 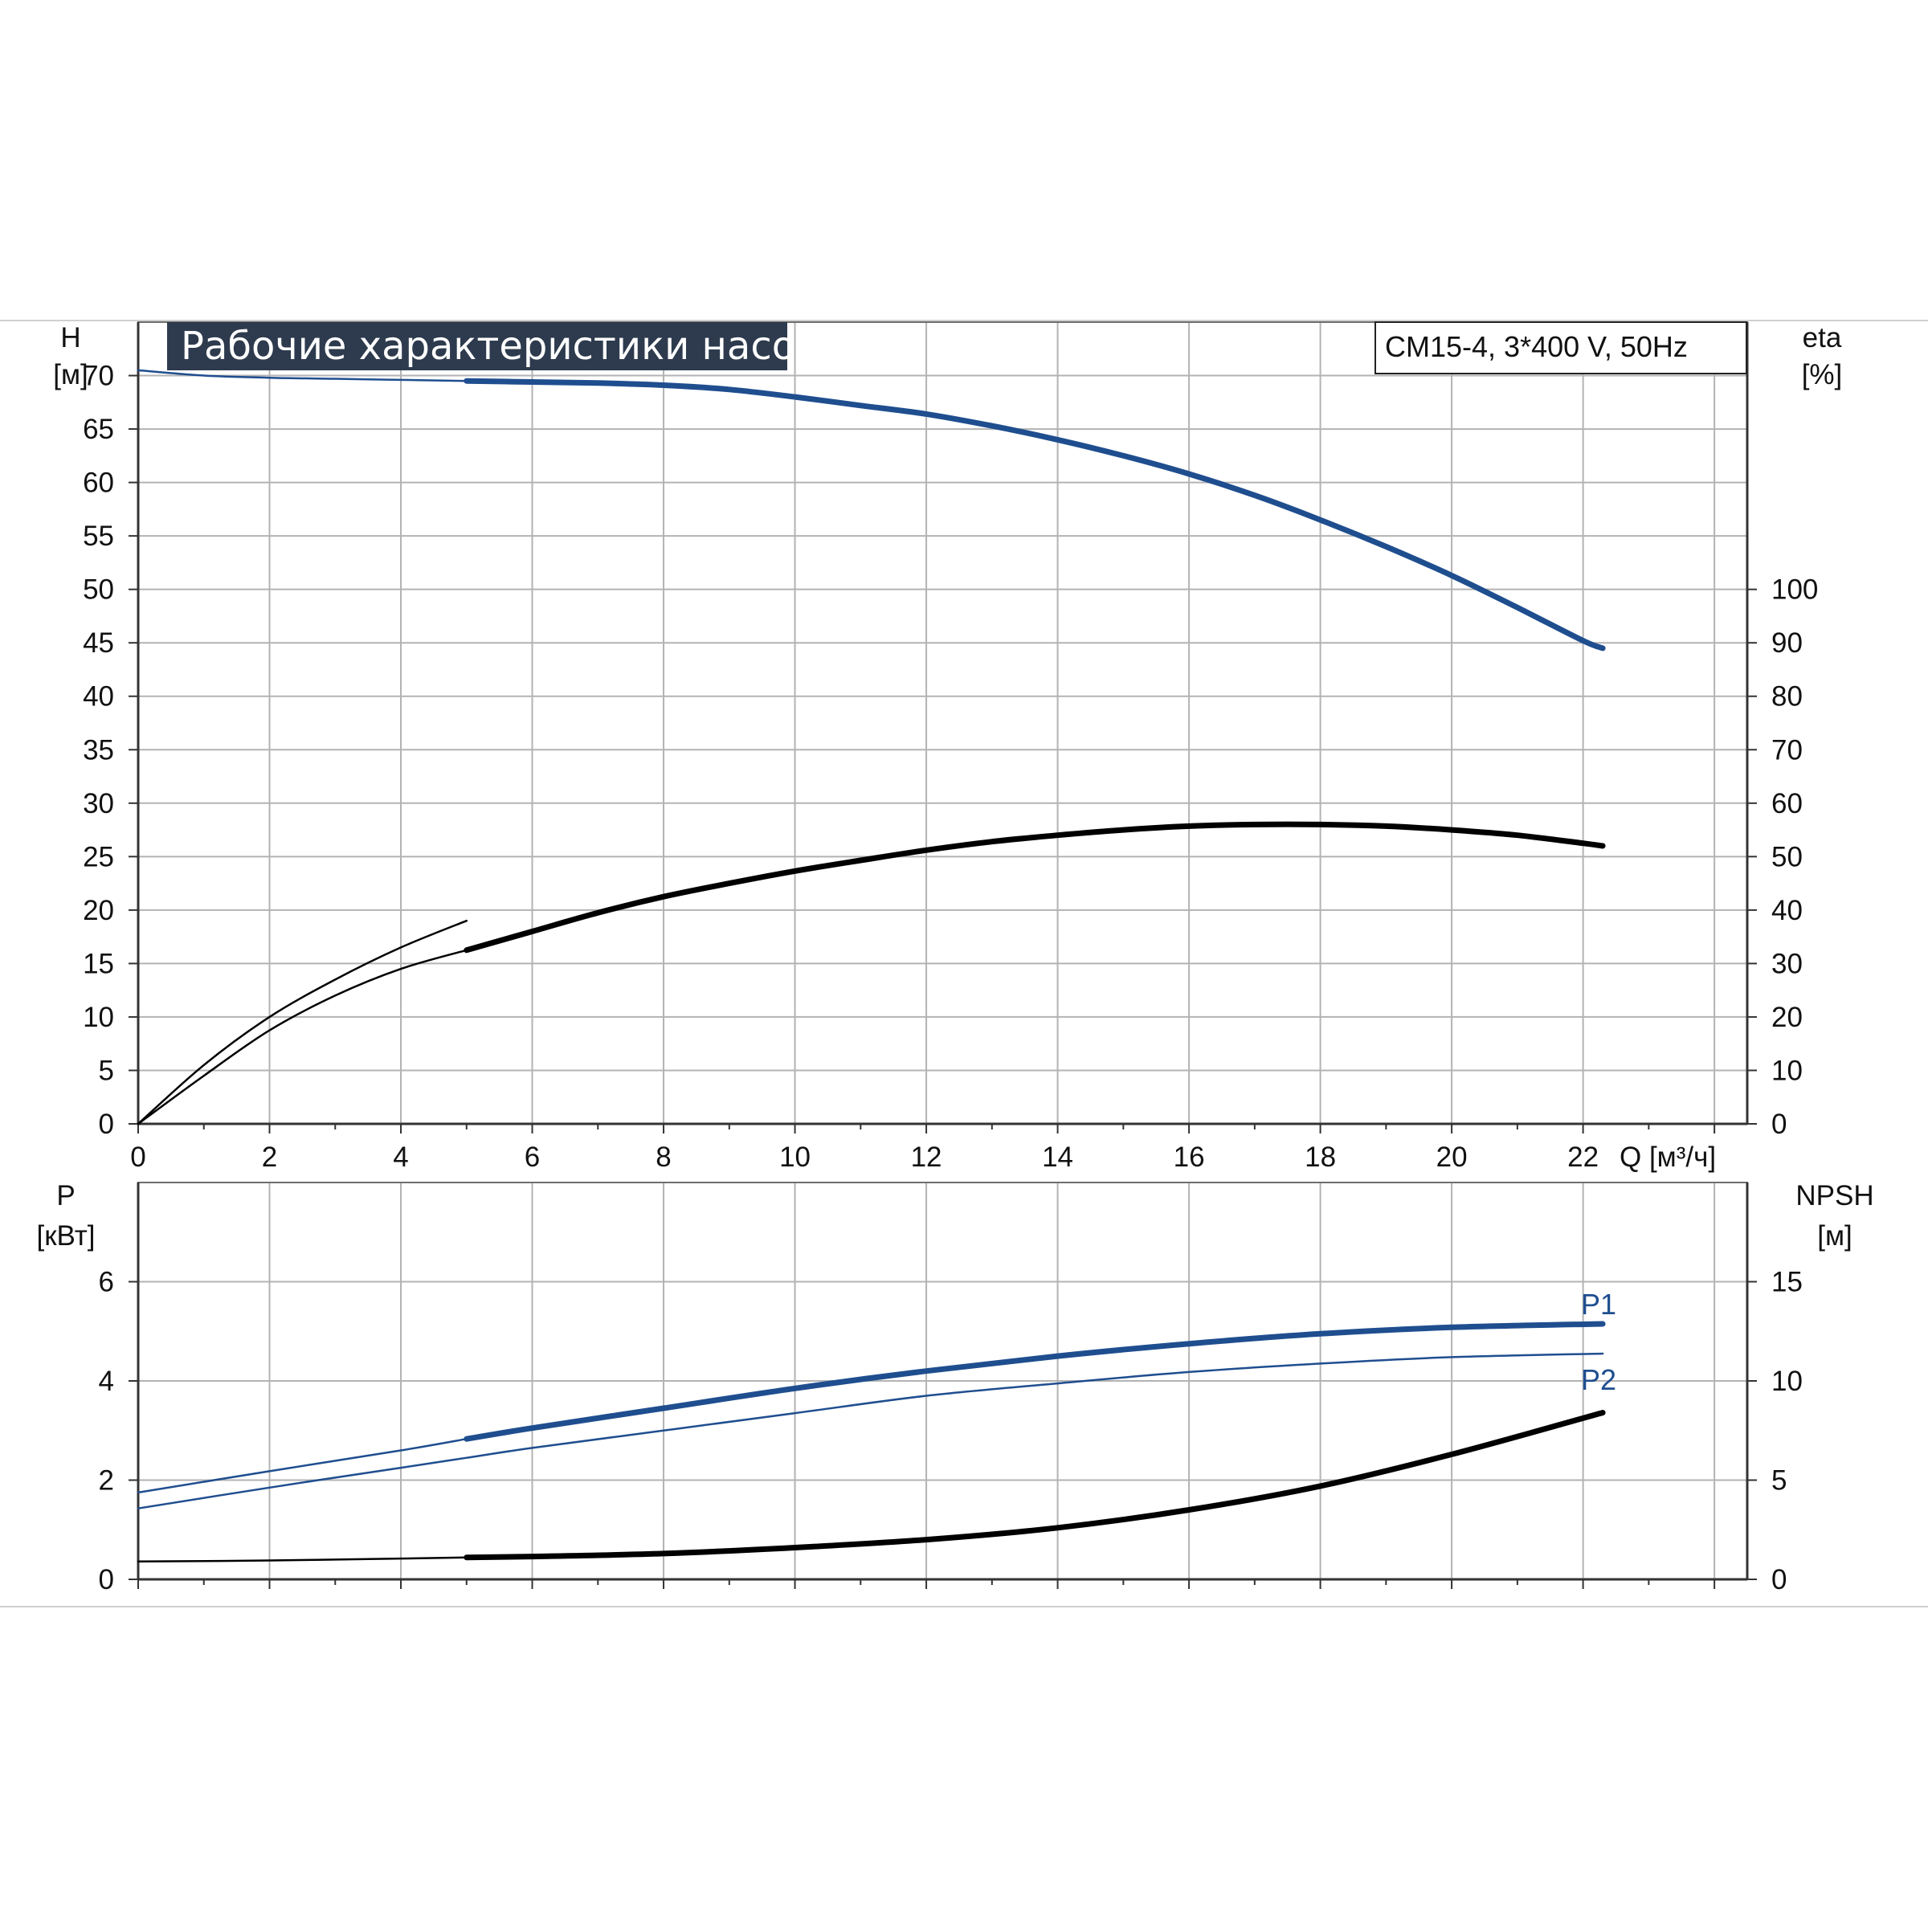 I want to click on series-label-p2: P2, so click(x=1598, y=1379).